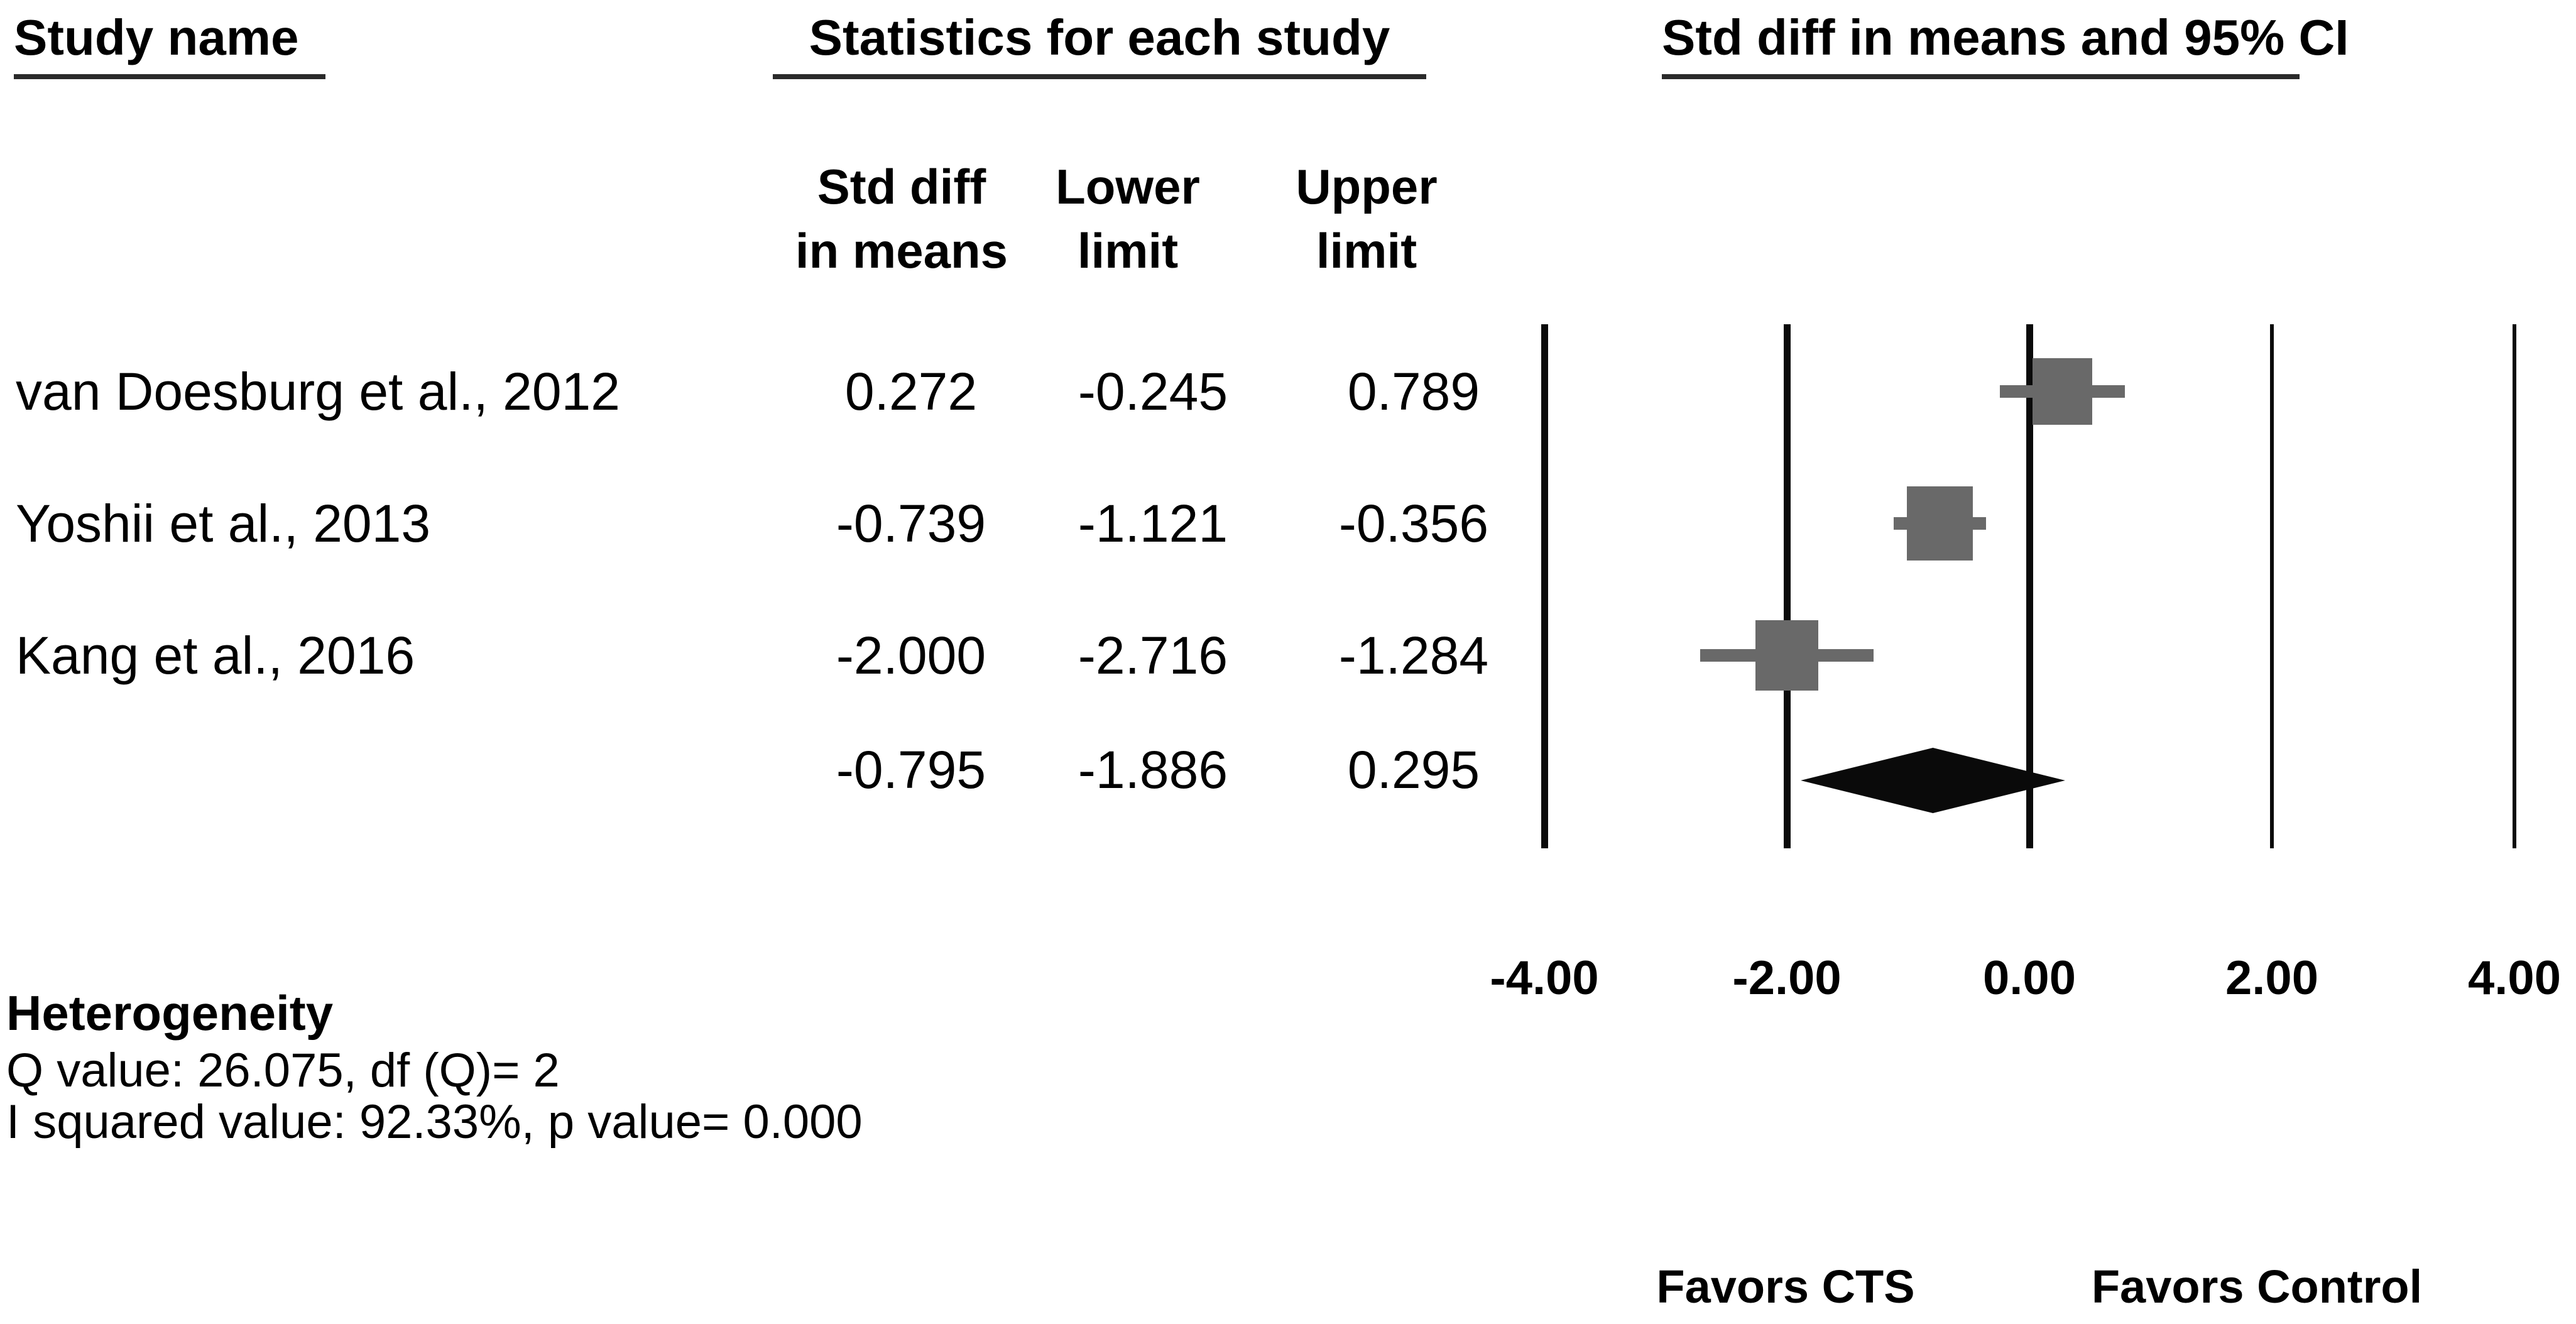  Describe the element at coordinates (1128, 219) in the screenshot. I see `subheader-lower-limit: Lower limit` at that location.